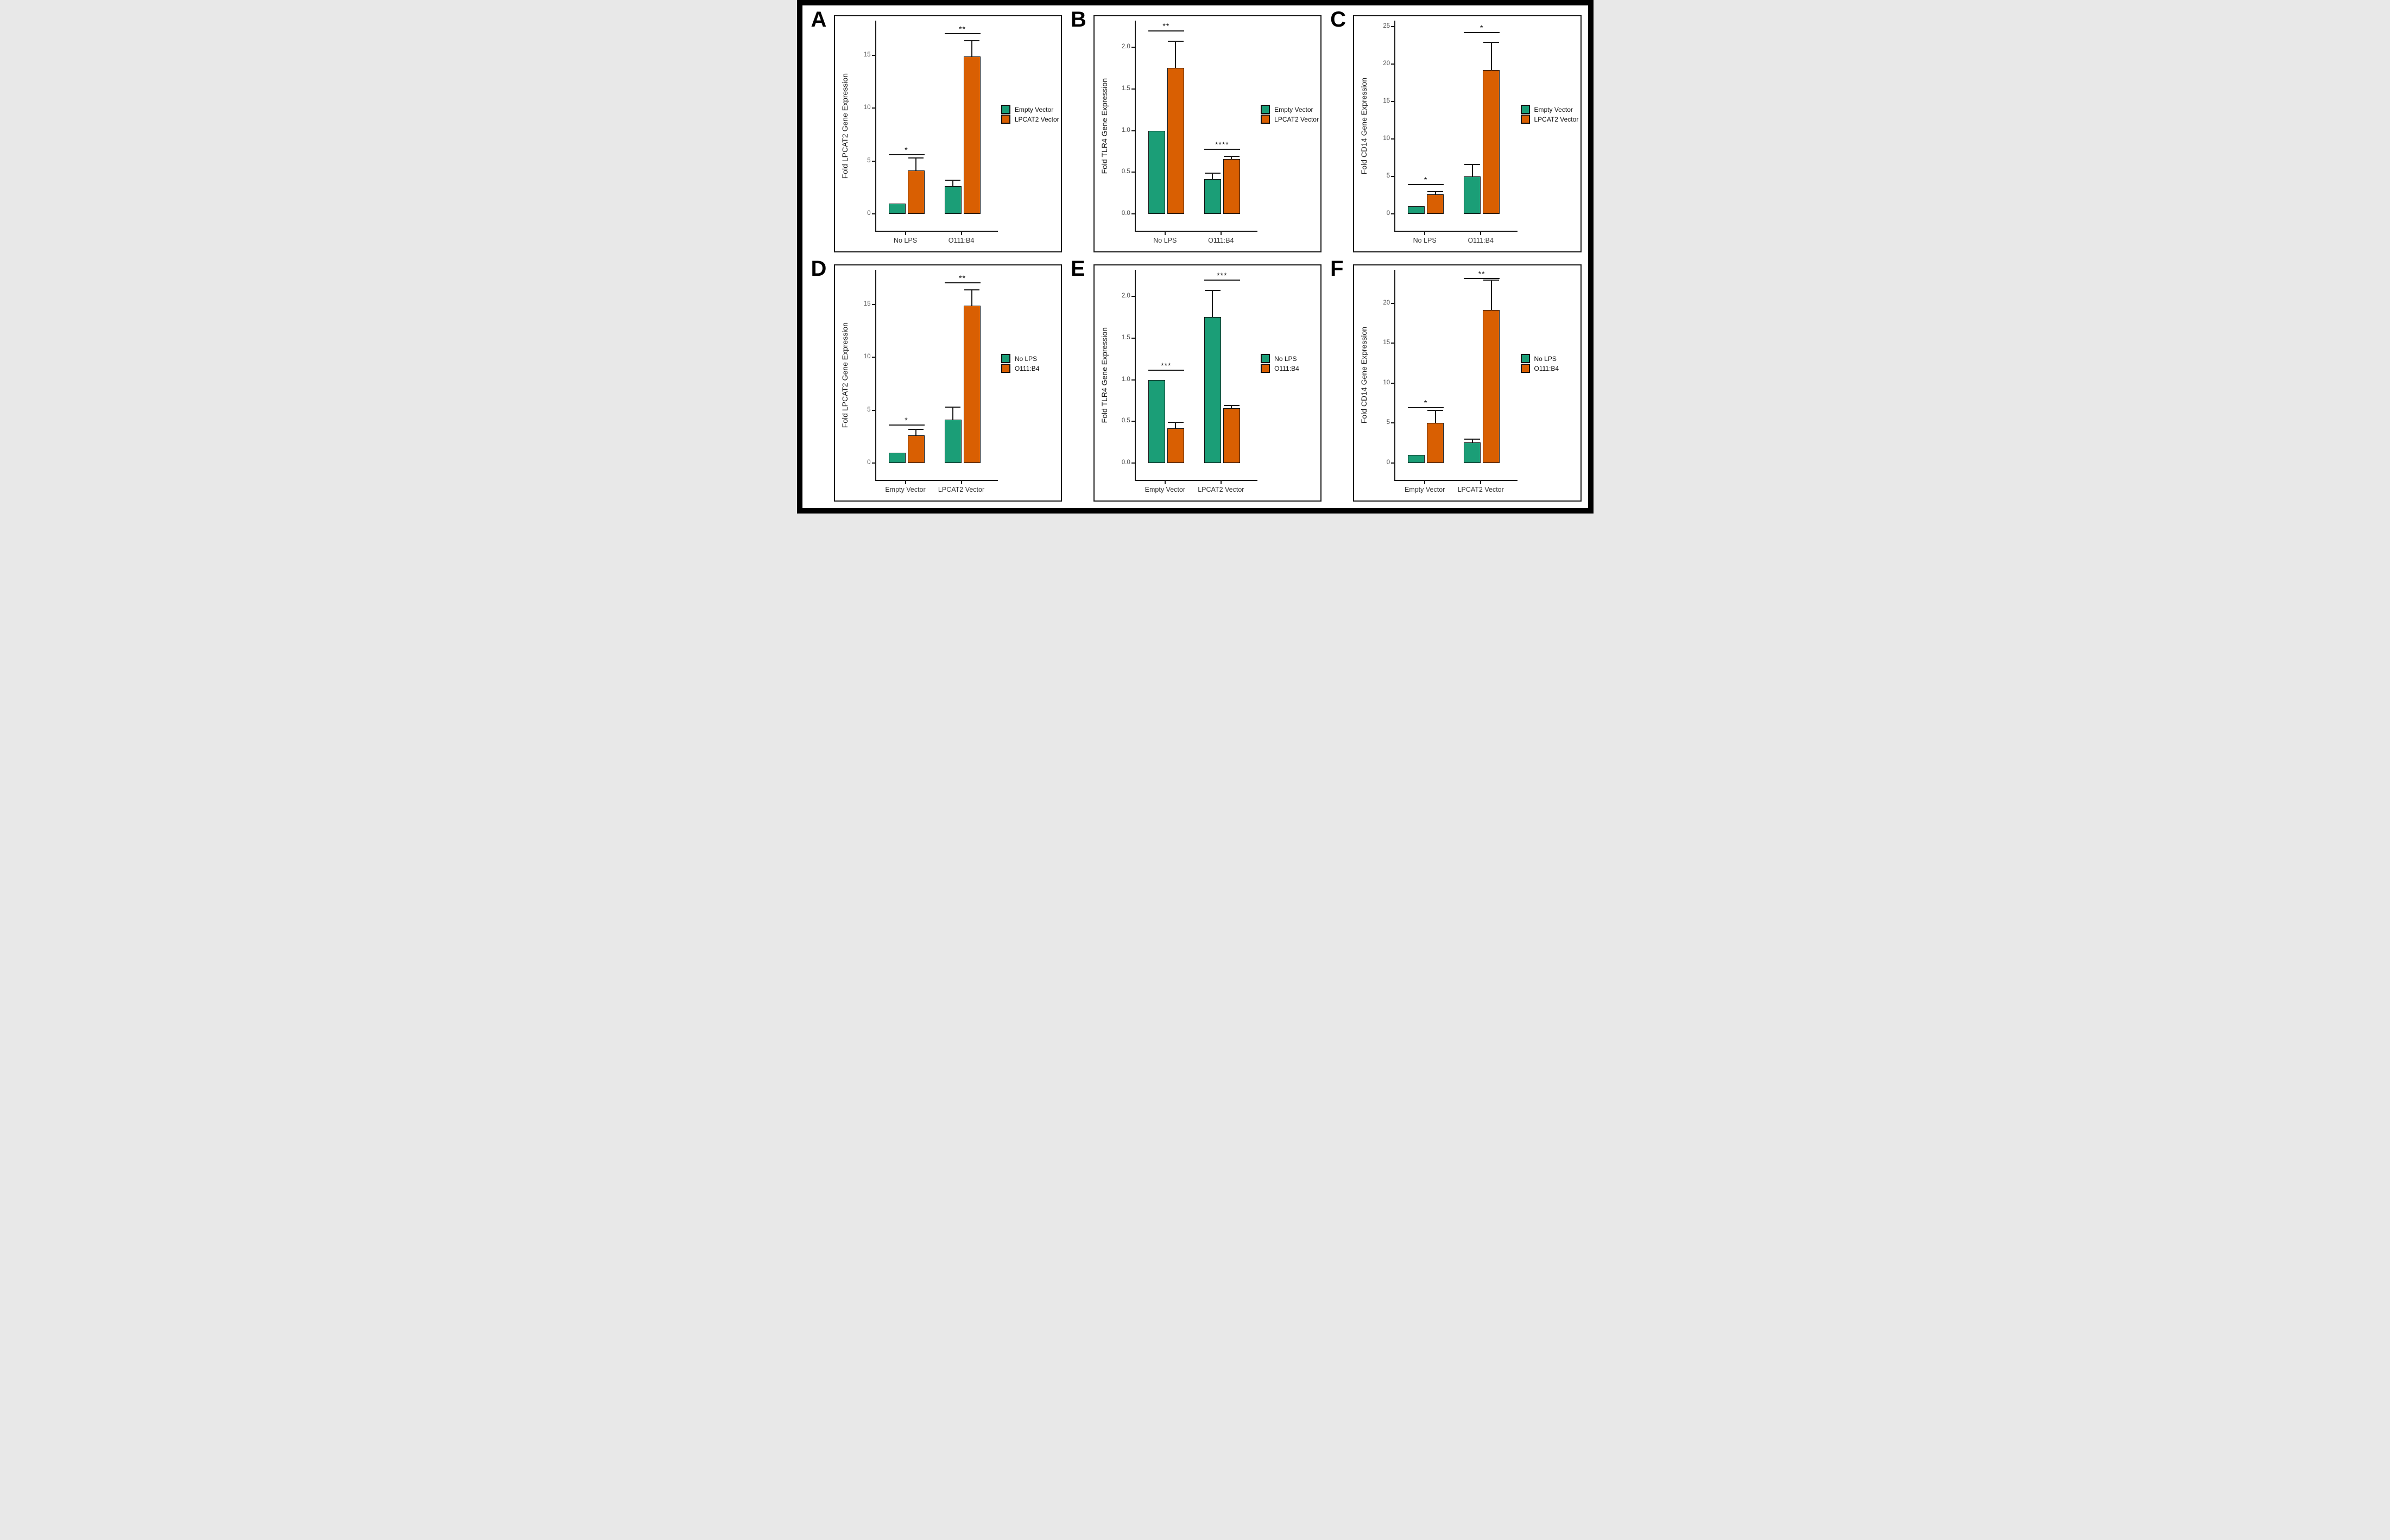 The height and width of the screenshot is (1540, 2390). What do you see at coordinates (1196, 240) in the screenshot?
I see `x-axis-strip: No LPS O111:B4` at bounding box center [1196, 240].